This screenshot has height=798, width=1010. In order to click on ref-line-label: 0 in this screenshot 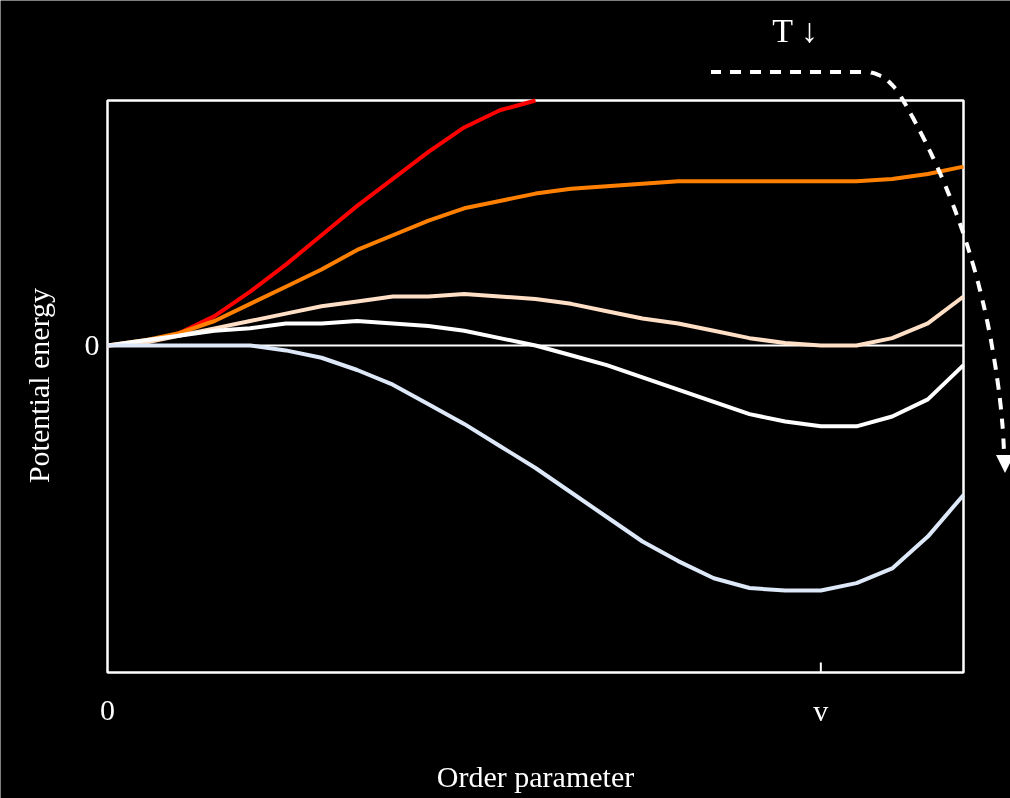, I will do `click(92, 344)`.